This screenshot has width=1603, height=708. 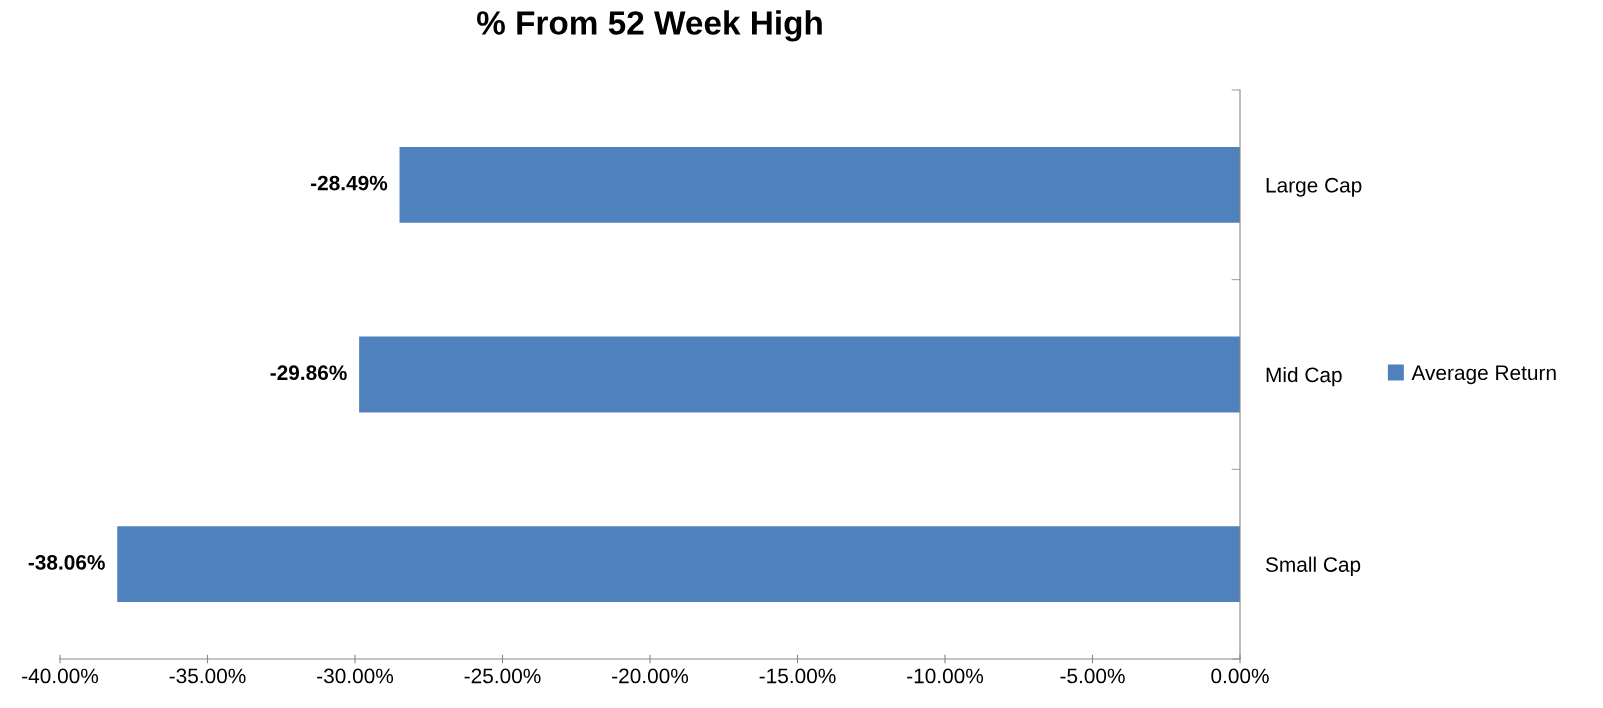 I want to click on y-tick-label: Mid Cap, so click(x=1304, y=376).